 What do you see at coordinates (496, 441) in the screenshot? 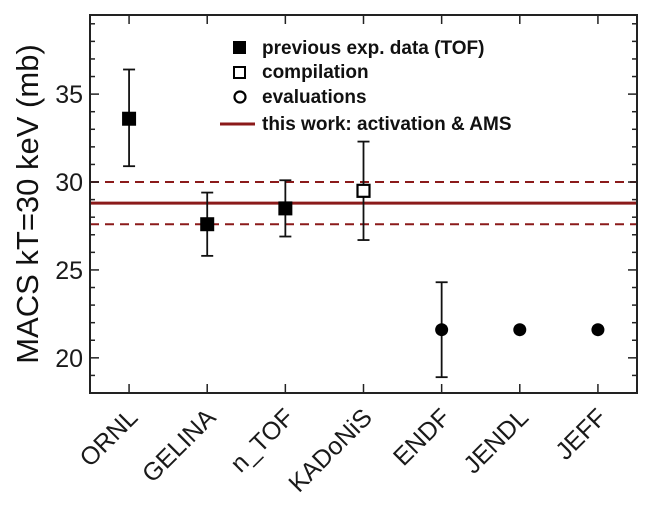
I see `x-tick-label: JENDL` at bounding box center [496, 441].